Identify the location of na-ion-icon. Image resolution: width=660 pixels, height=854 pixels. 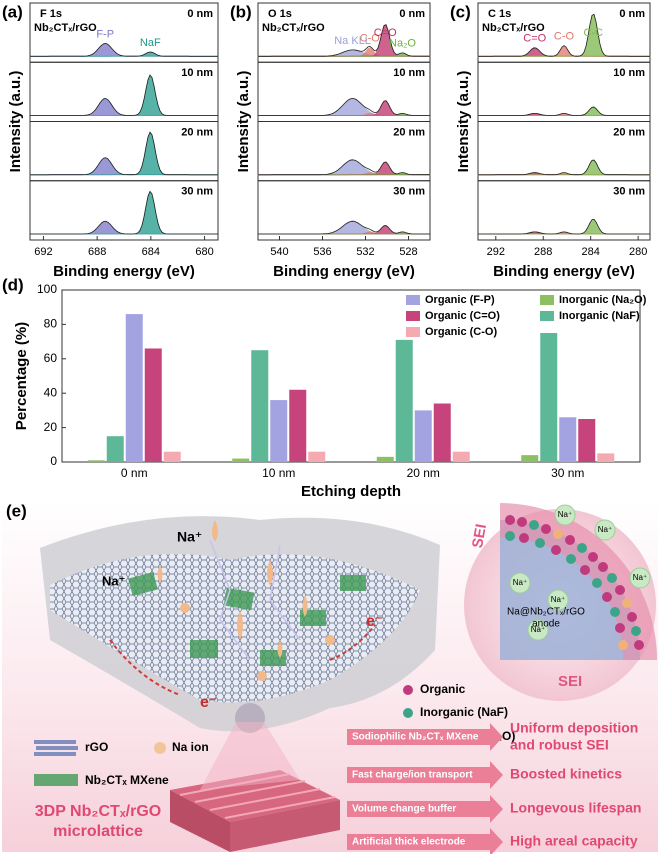
(160, 748).